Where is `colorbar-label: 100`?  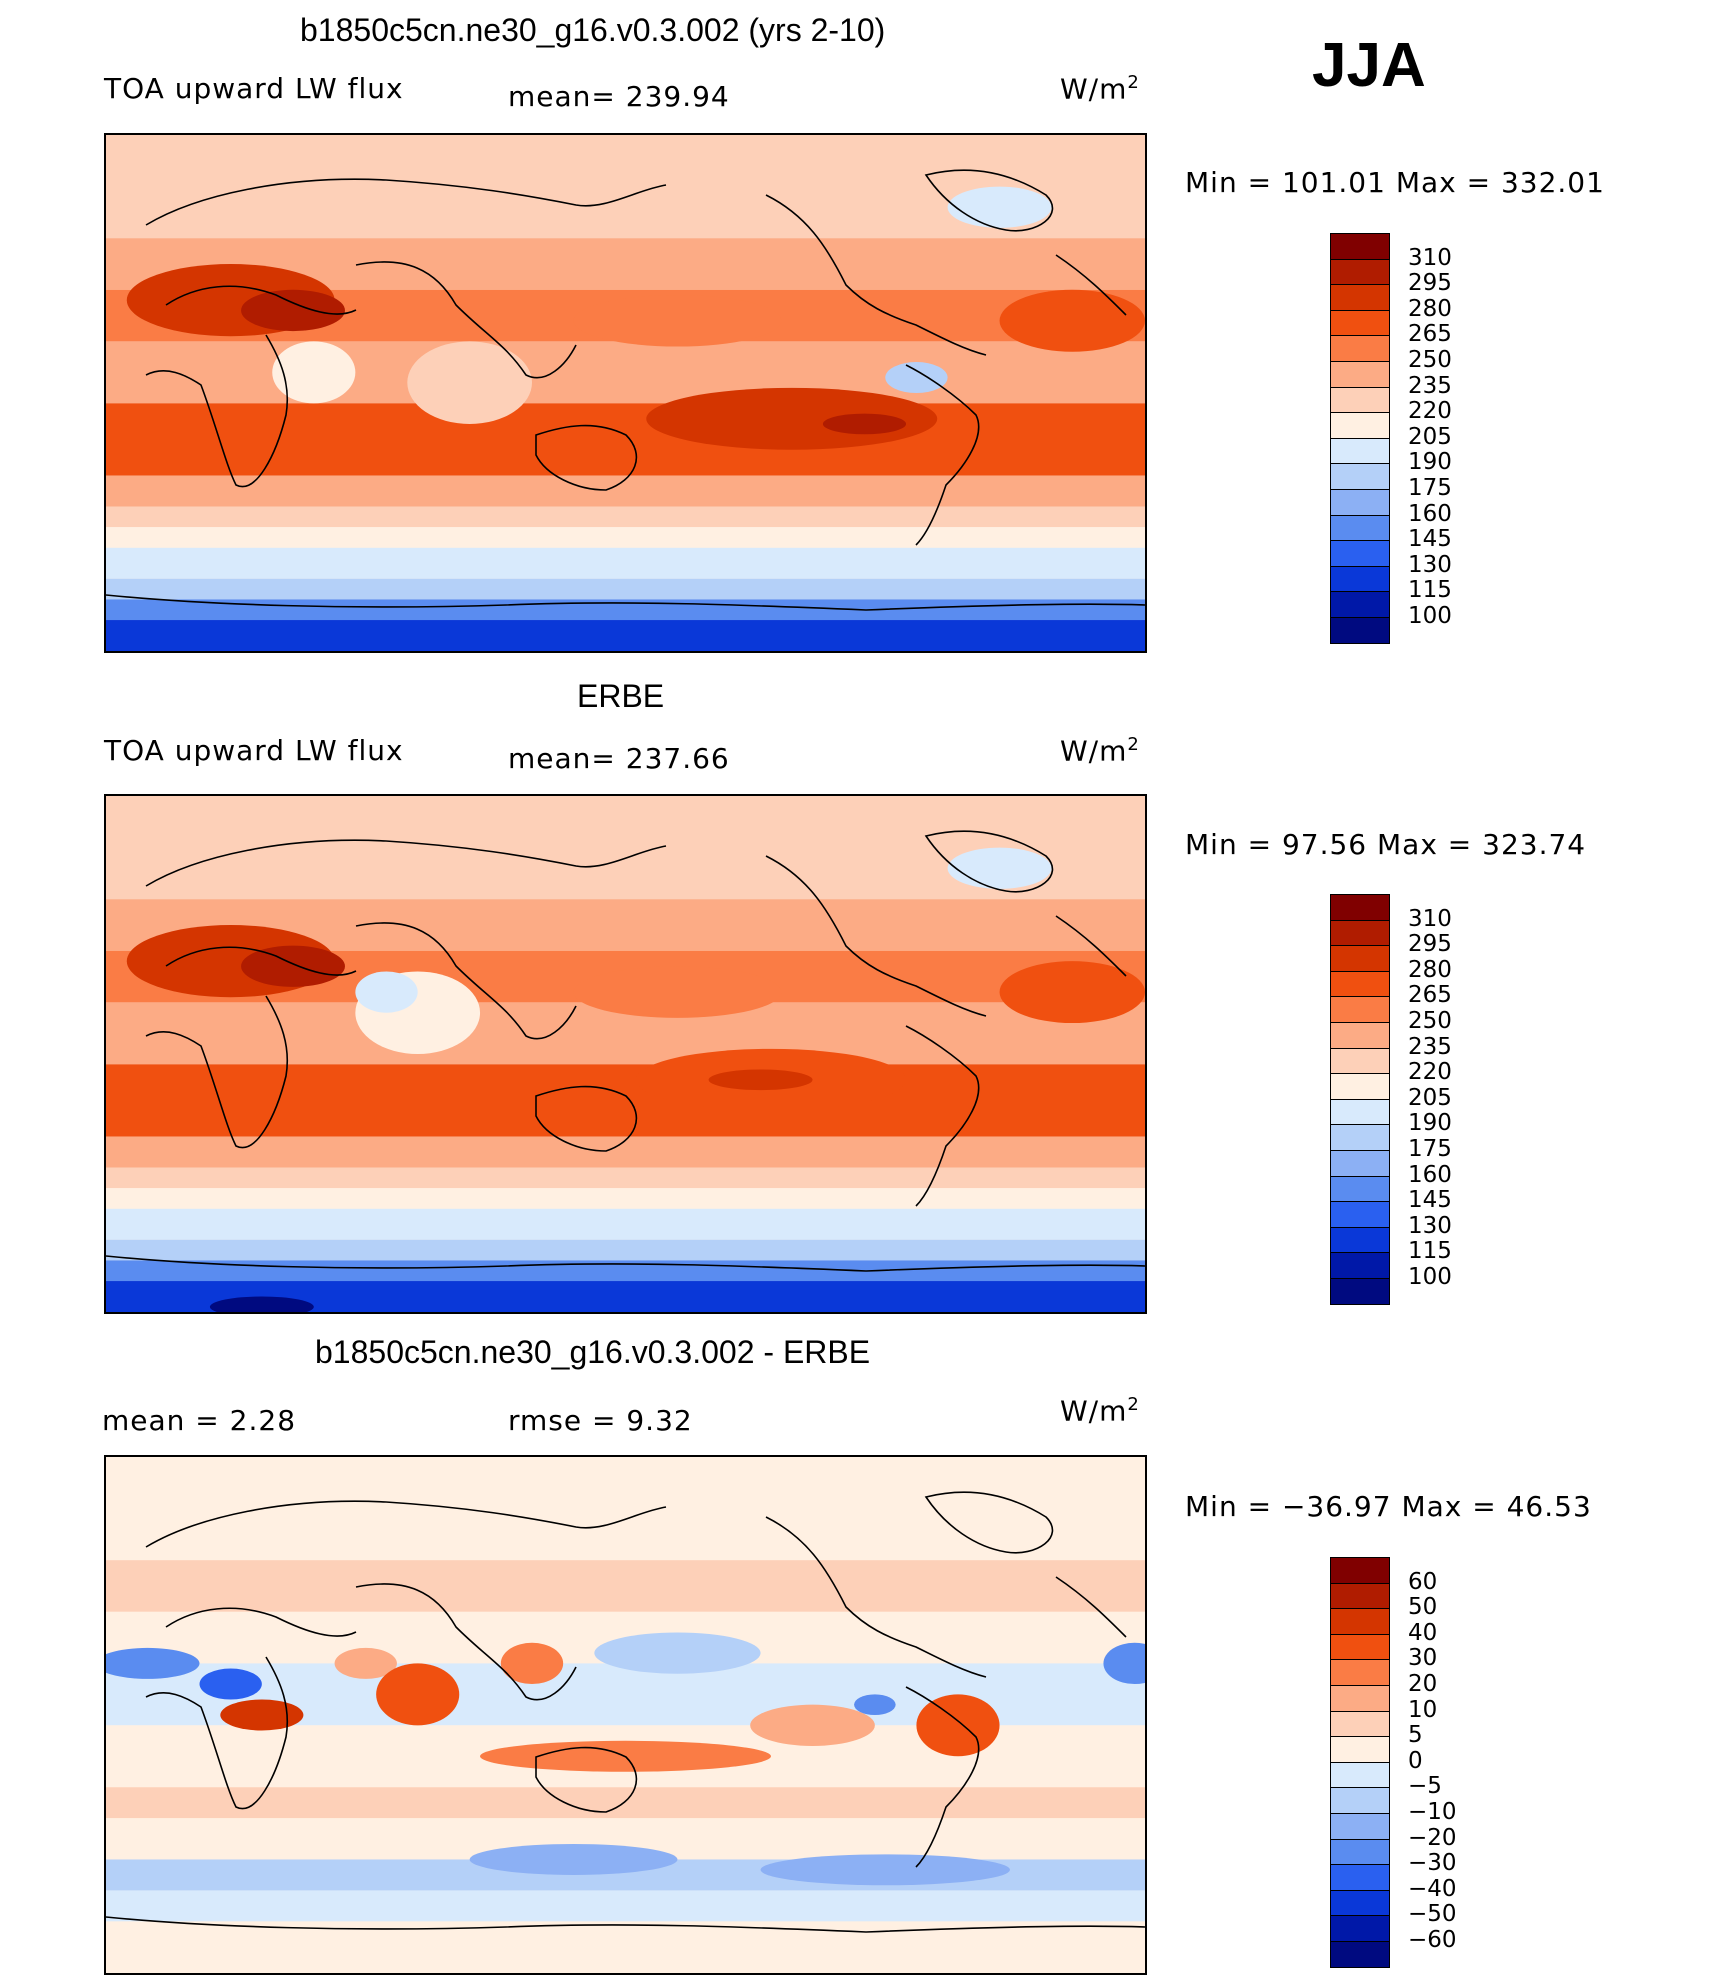
colorbar-label: 100 is located at coordinates (1430, 1277).